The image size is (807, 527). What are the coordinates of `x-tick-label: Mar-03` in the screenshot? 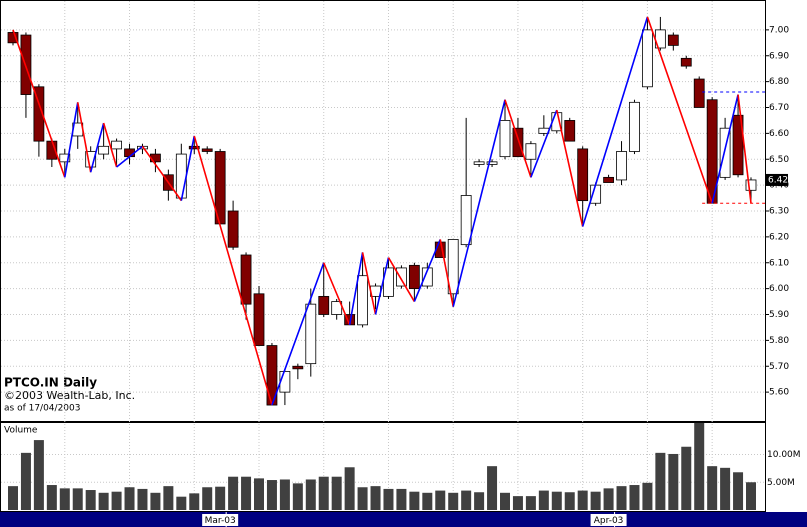 It's located at (220, 521).